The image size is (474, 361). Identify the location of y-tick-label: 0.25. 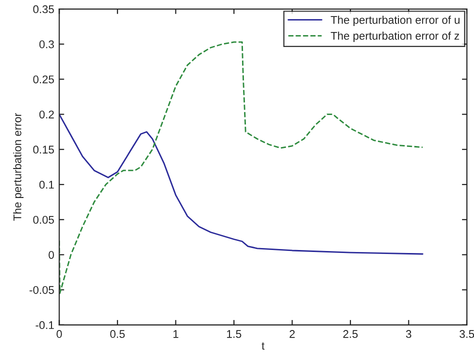
(43, 79).